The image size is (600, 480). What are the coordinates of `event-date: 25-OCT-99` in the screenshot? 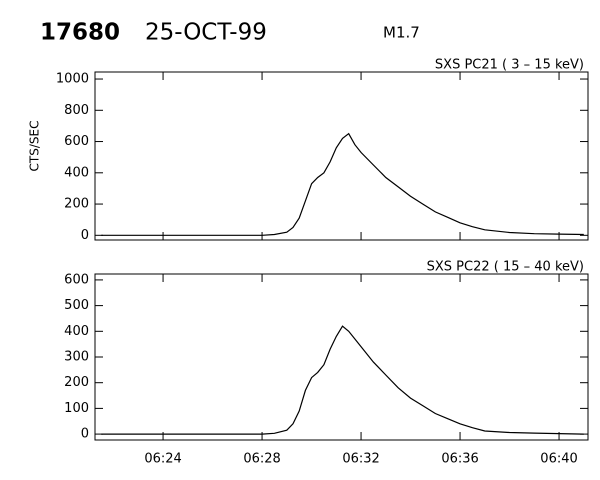 It's located at (206, 33).